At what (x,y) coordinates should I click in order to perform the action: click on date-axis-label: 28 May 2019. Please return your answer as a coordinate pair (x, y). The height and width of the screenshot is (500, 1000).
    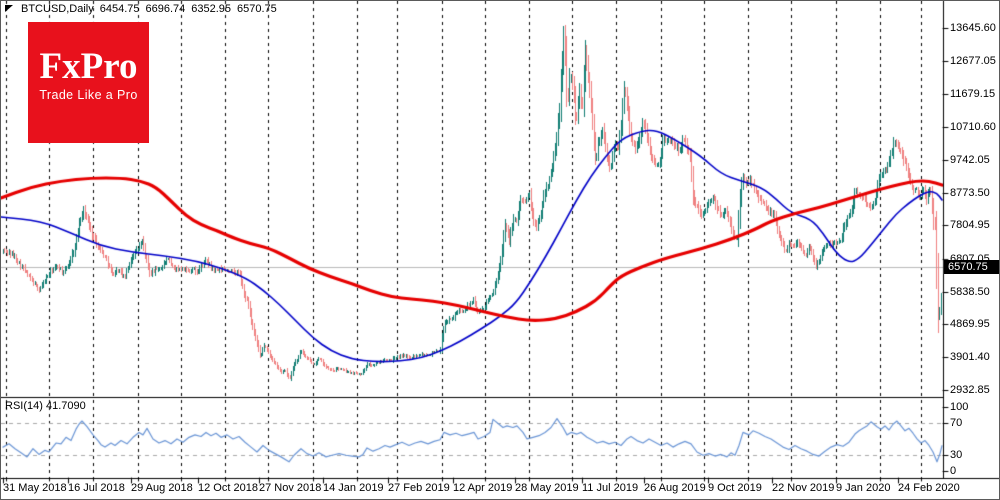
    Looking at the image, I should click on (547, 488).